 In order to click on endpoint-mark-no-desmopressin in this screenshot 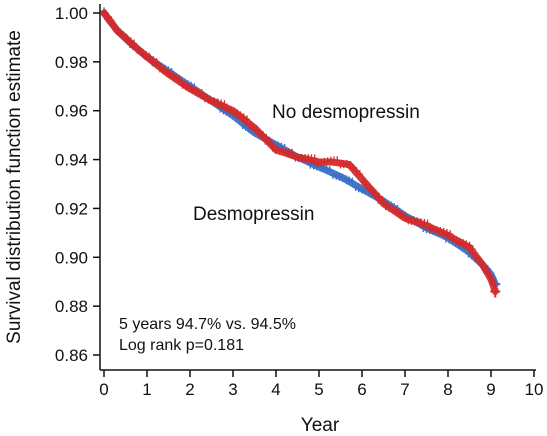, I will do `click(495, 291)`.